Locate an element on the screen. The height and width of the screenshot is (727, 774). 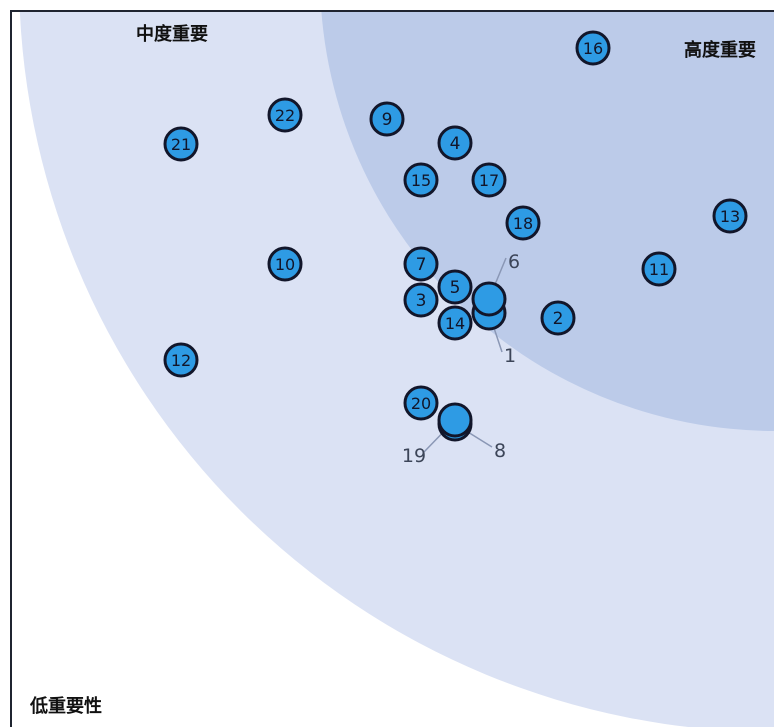
zone-label-medium: 中度重要 is located at coordinates (172, 34).